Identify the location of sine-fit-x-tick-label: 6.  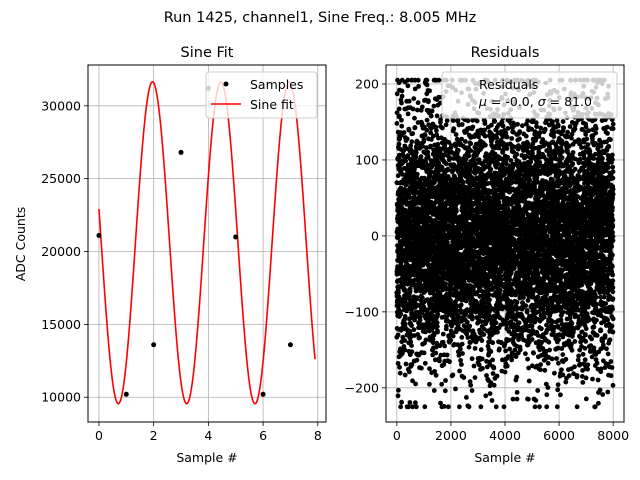
(263, 435).